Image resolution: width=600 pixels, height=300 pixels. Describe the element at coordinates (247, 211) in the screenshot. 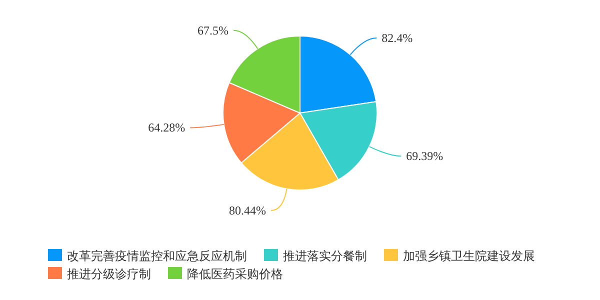

I see `data-label: 80.44%` at that location.